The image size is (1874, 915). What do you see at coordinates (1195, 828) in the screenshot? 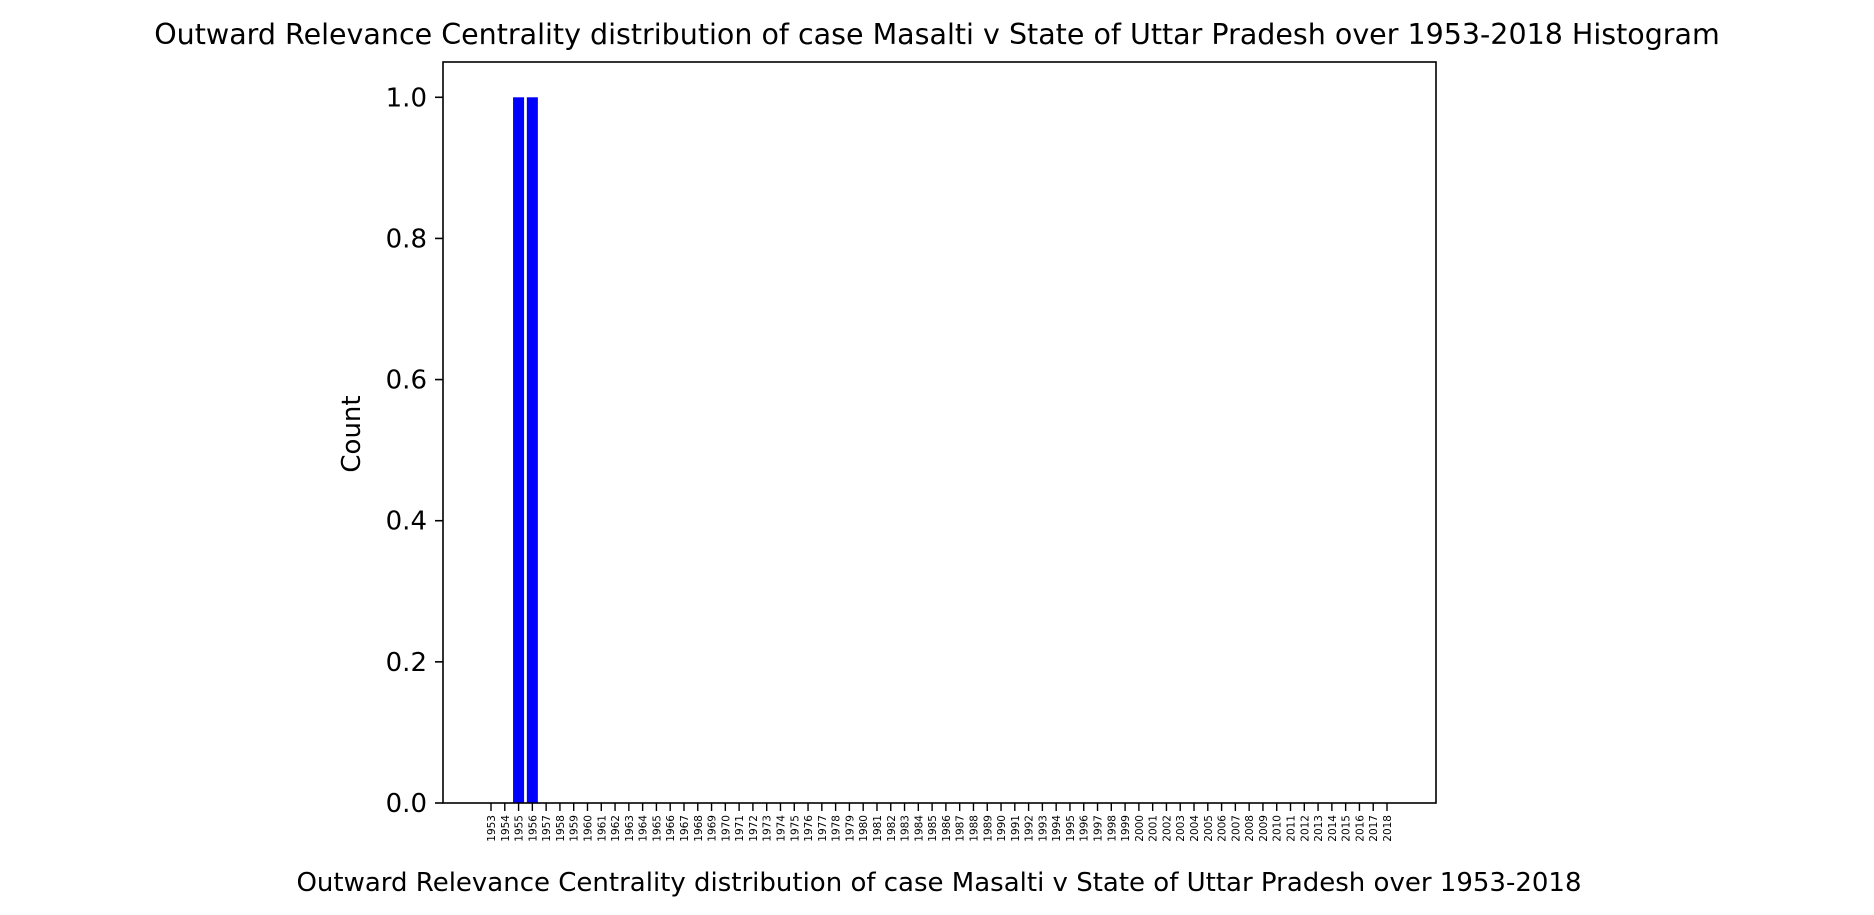
I see `x-tick-label-2004: 2004` at bounding box center [1195, 828].